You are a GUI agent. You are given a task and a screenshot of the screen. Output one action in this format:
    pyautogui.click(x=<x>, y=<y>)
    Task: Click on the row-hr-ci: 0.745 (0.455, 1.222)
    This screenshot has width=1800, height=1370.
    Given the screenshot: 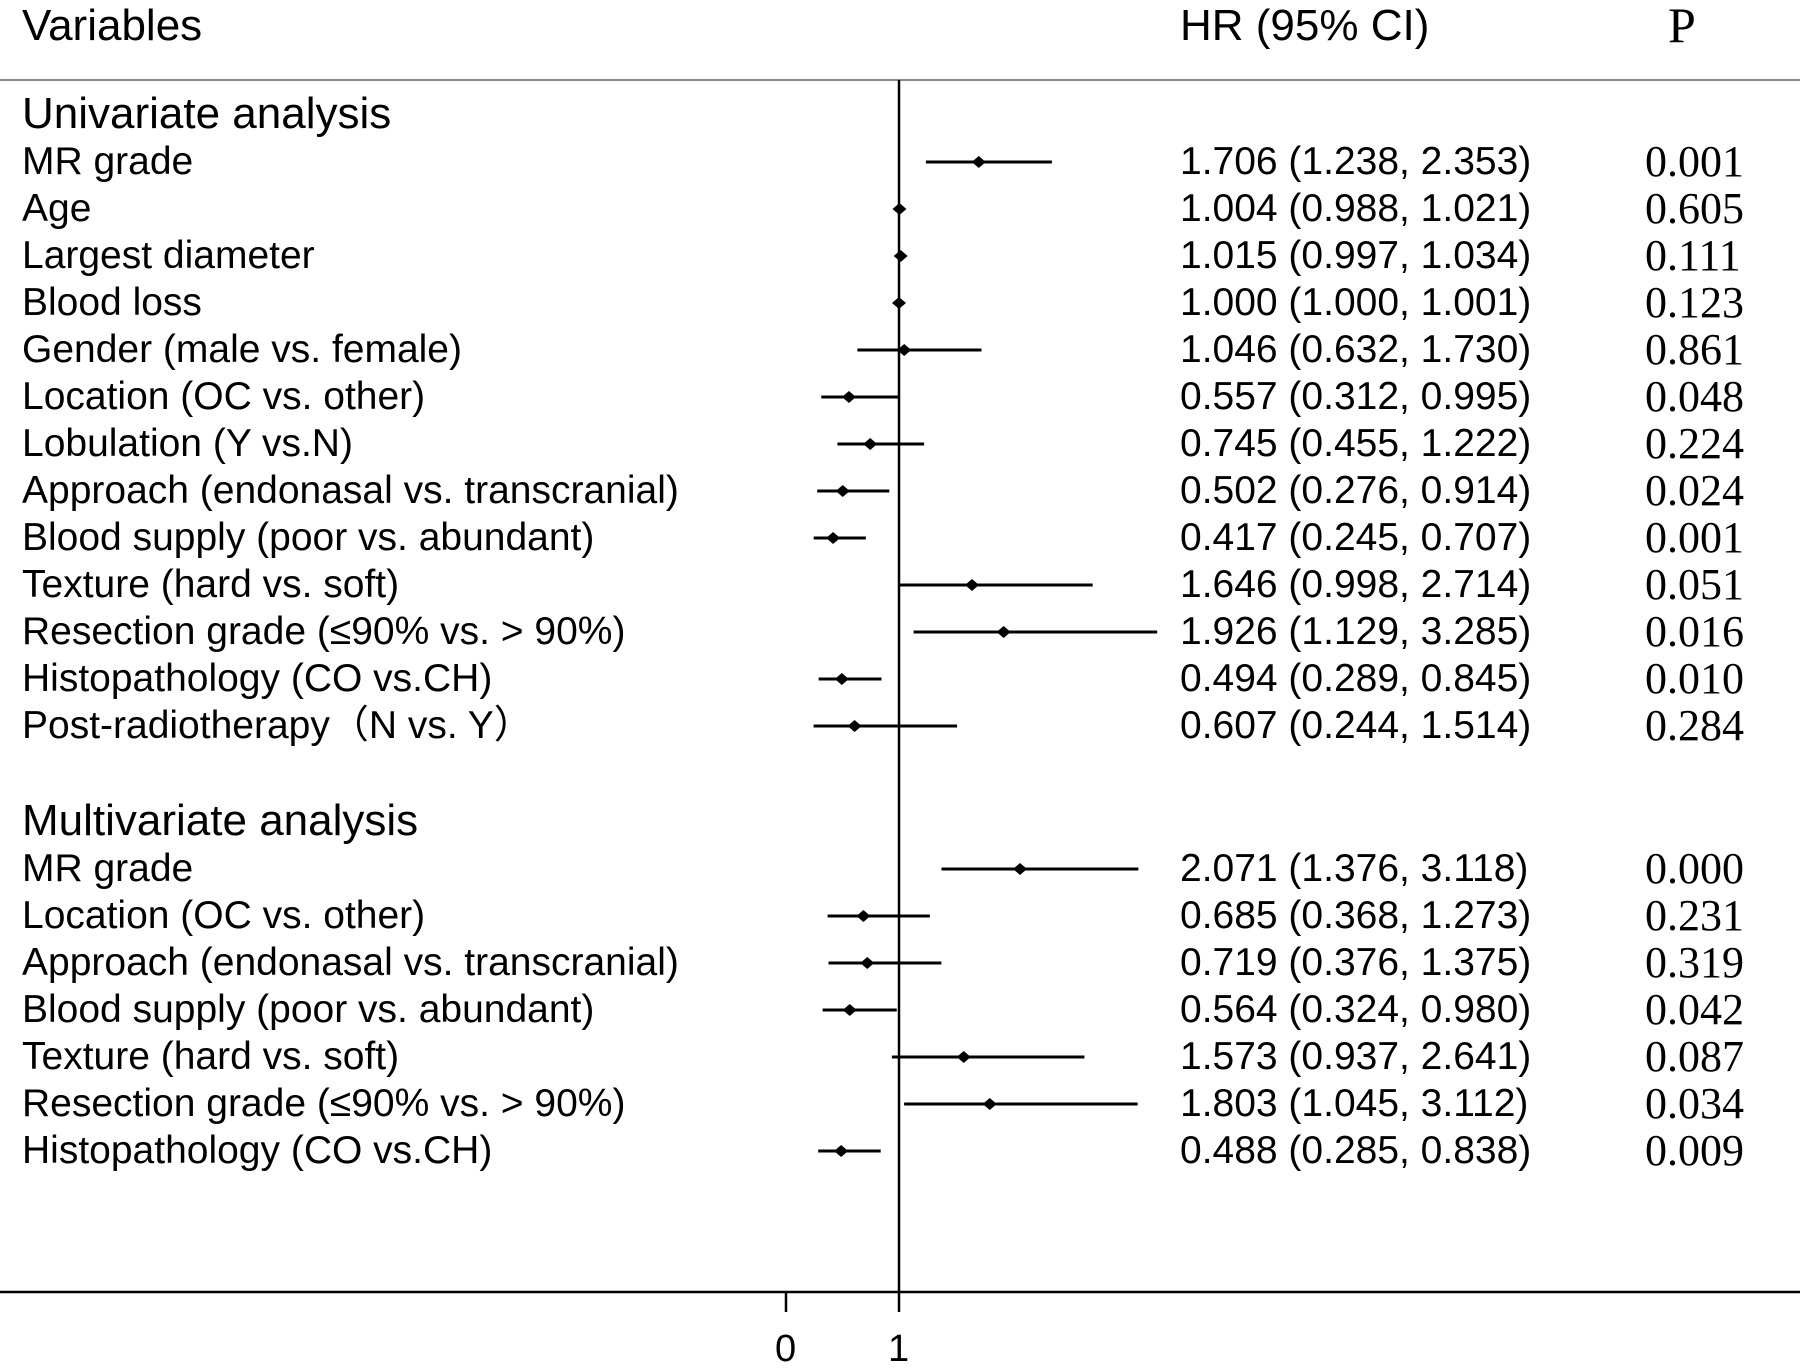 What is the action you would take?
    pyautogui.click(x=1356, y=443)
    